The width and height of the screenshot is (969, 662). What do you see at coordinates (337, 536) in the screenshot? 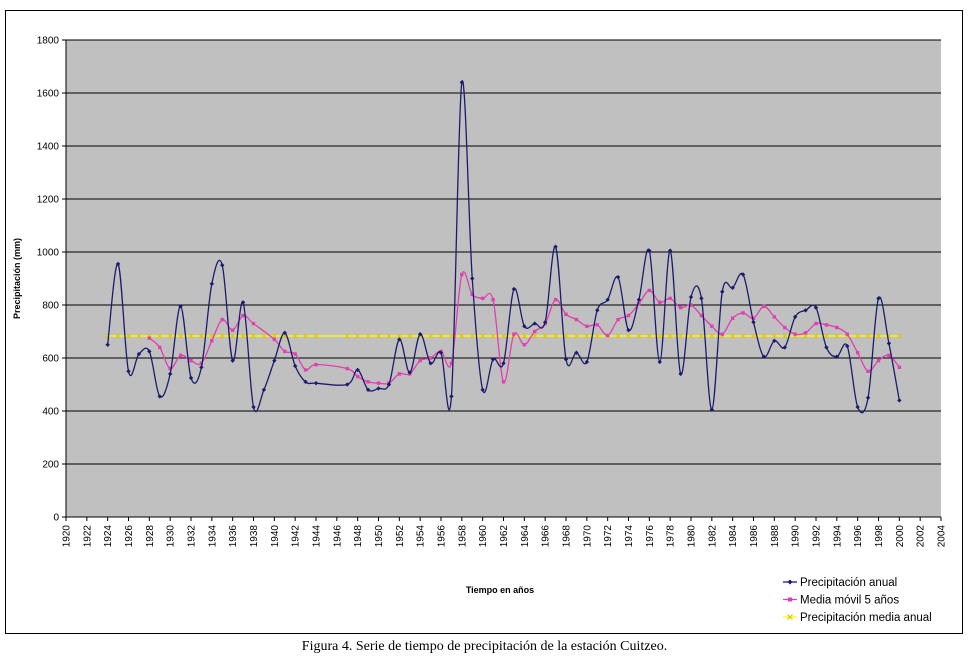
I see `x-tick-label: 1946` at bounding box center [337, 536].